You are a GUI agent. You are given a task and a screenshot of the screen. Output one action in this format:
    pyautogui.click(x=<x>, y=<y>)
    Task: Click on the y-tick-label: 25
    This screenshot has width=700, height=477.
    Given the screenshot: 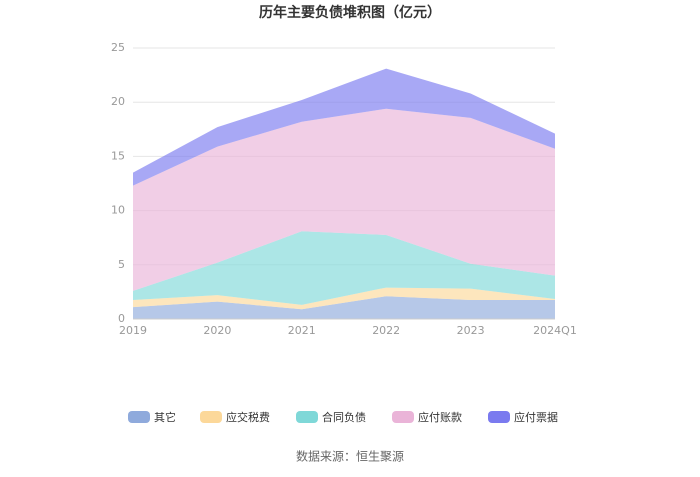 What is the action you would take?
    pyautogui.click(x=118, y=47)
    